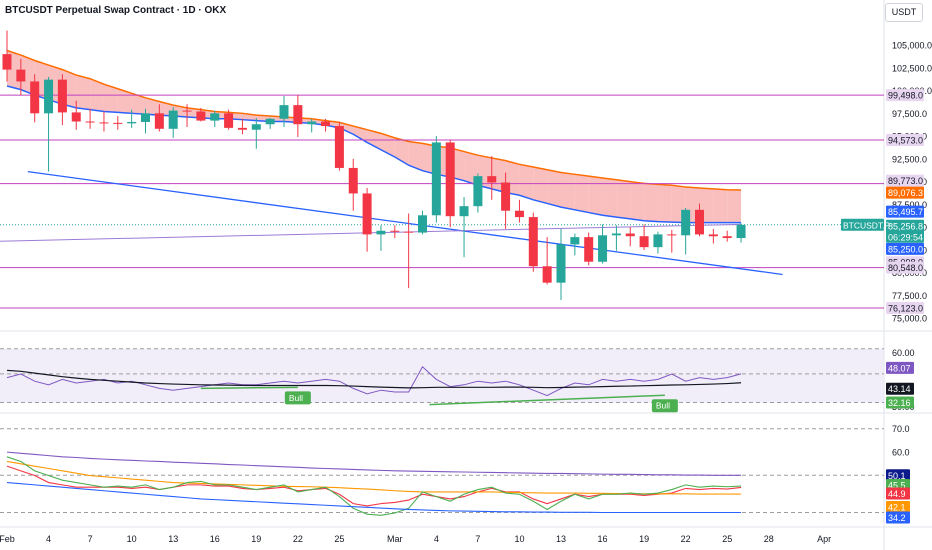 Image resolution: width=932 pixels, height=550 pixels. Describe the element at coordinates (909, 296) in the screenshot. I see `price-axis-tick: 77,500.0` at that location.